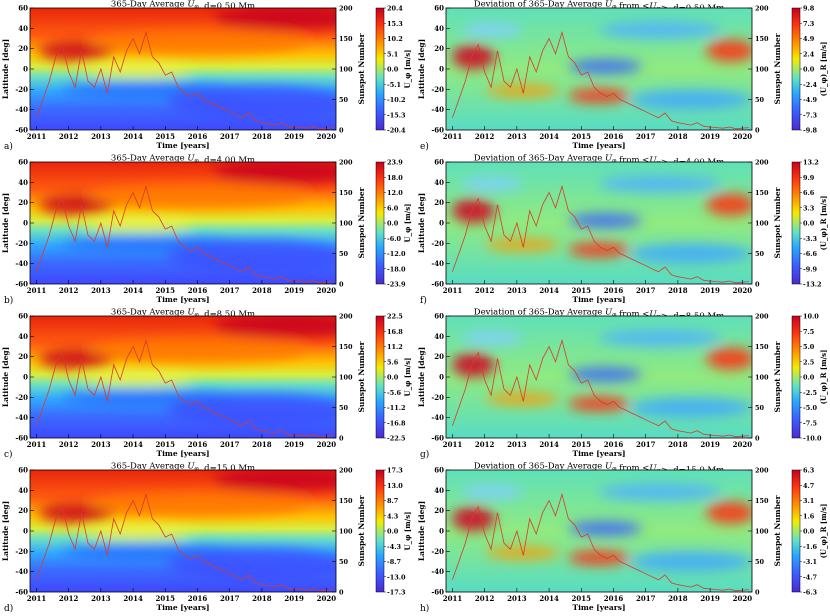 This screenshot has height=616, width=830. I want to click on colorbar-tick-label: 12.0, so click(395, 193).